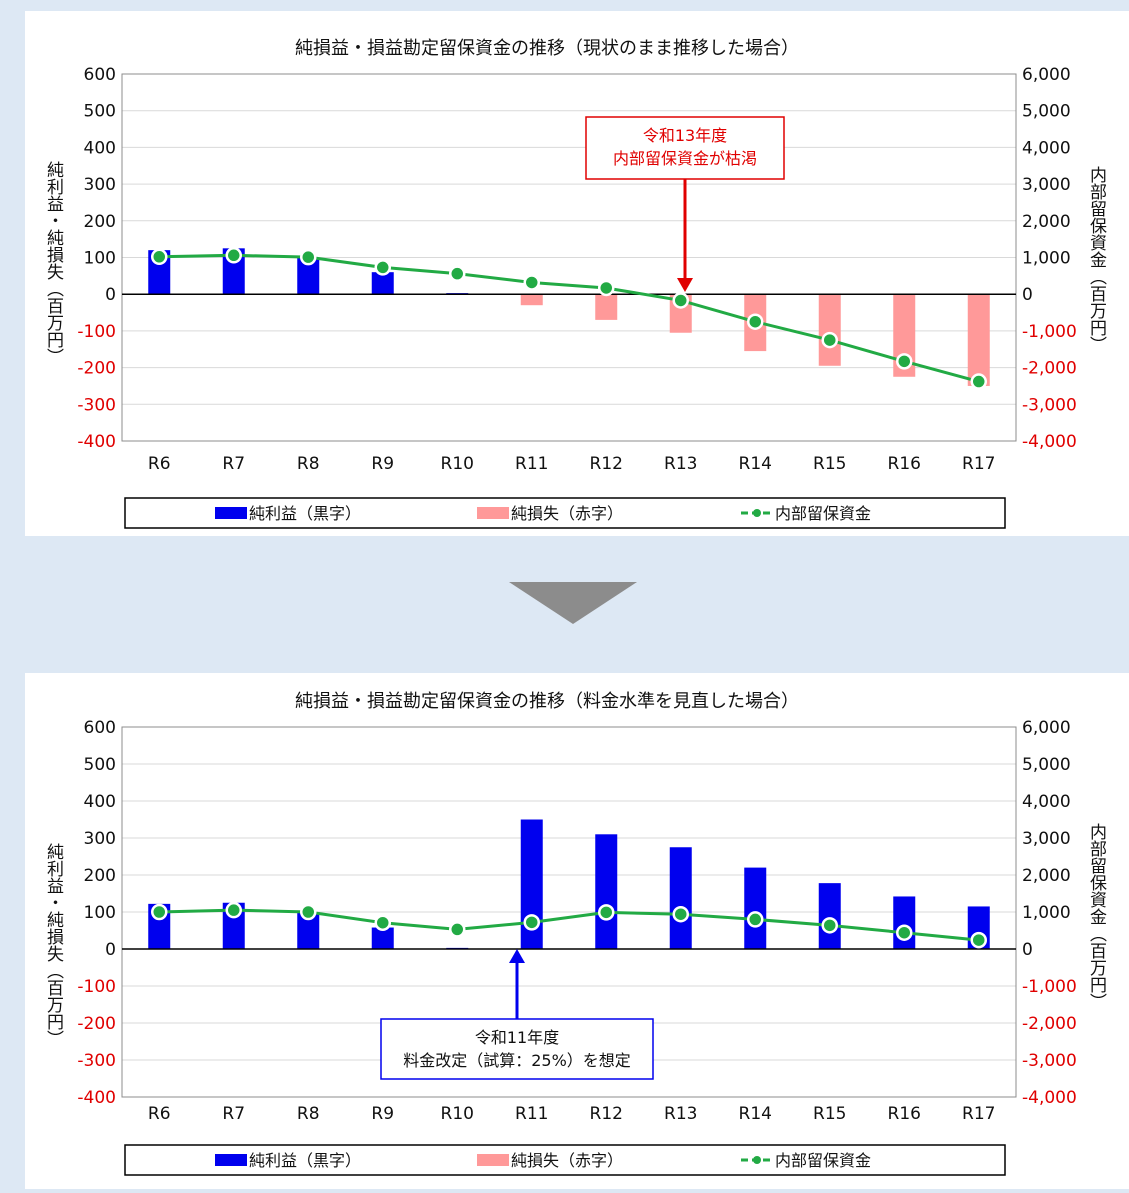  I want to click on annotation-text: 内部留保資金が枯渇, so click(685, 158).